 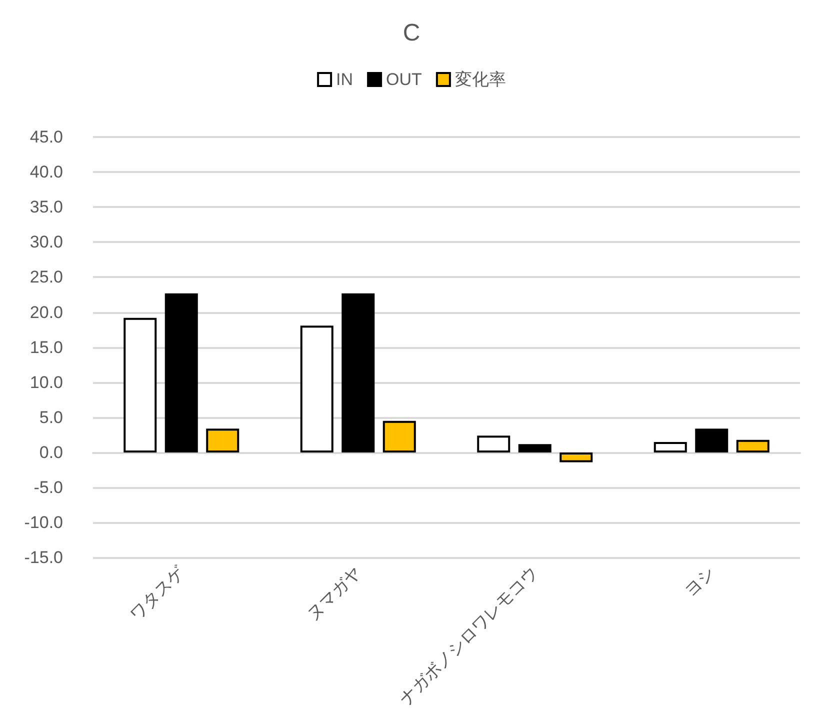 I want to click on y-tick-label: 35.0, so click(x=46, y=207).